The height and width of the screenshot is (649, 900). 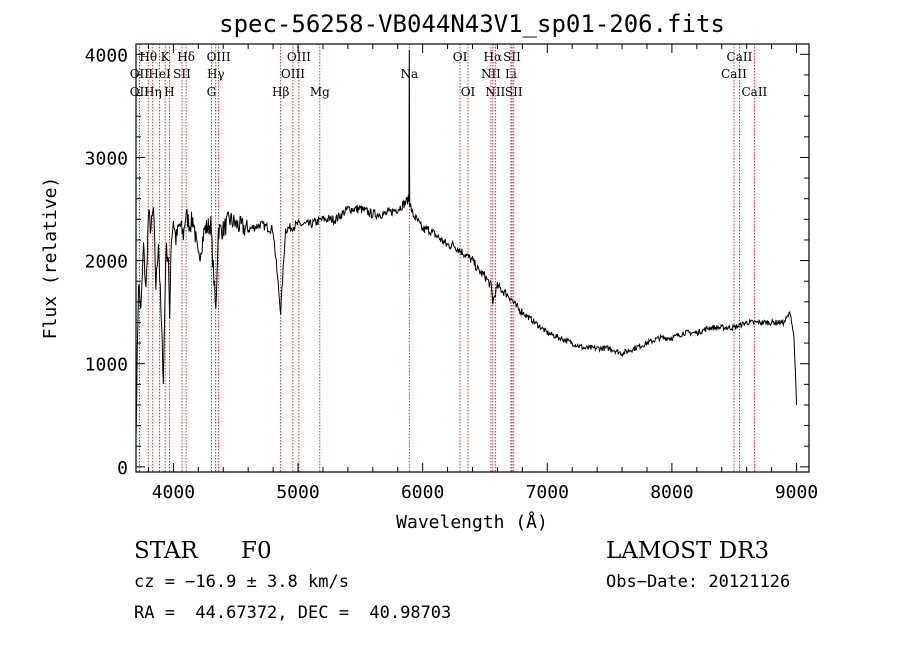 I want to click on line-marker-label: Li, so click(x=511, y=74).